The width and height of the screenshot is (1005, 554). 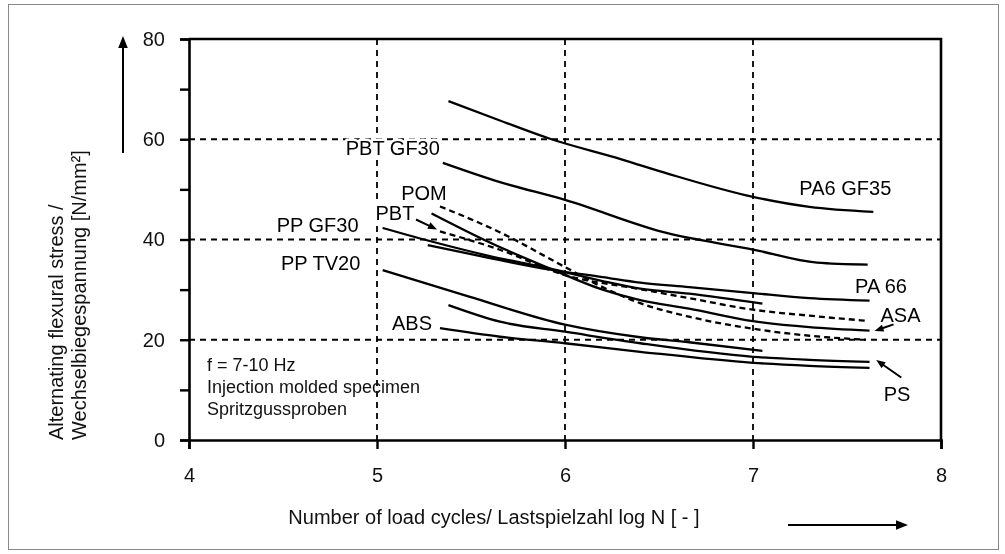 I want to click on y-tick-label: 80, so click(x=153, y=38).